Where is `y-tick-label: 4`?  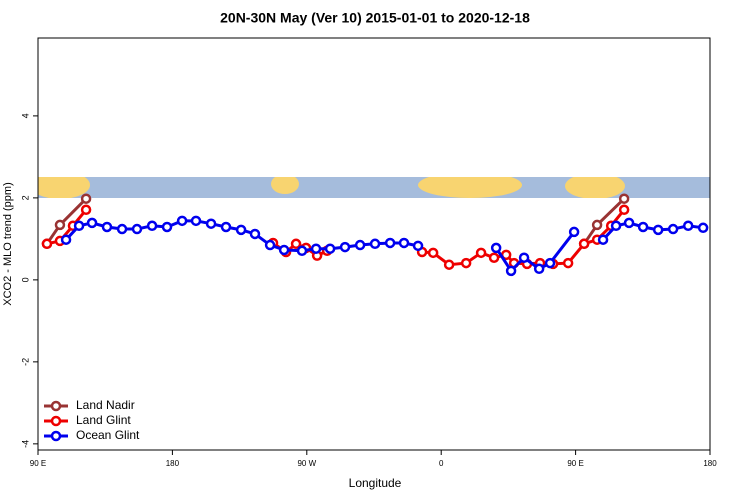 y-tick-label: 4 is located at coordinates (25, 115).